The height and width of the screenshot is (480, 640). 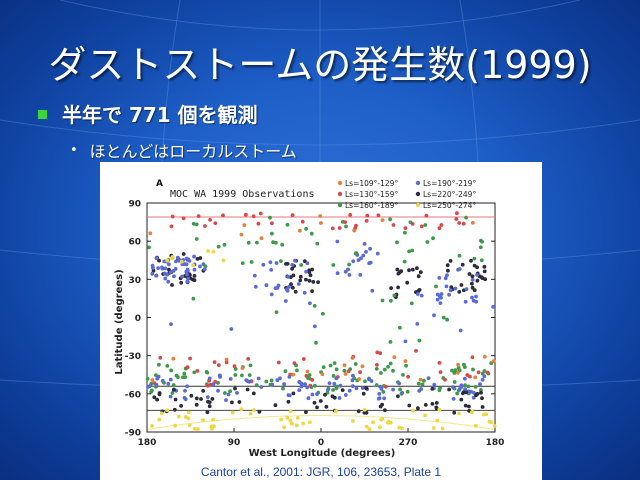 I want to click on x-tick-label: 270, so click(x=408, y=443).